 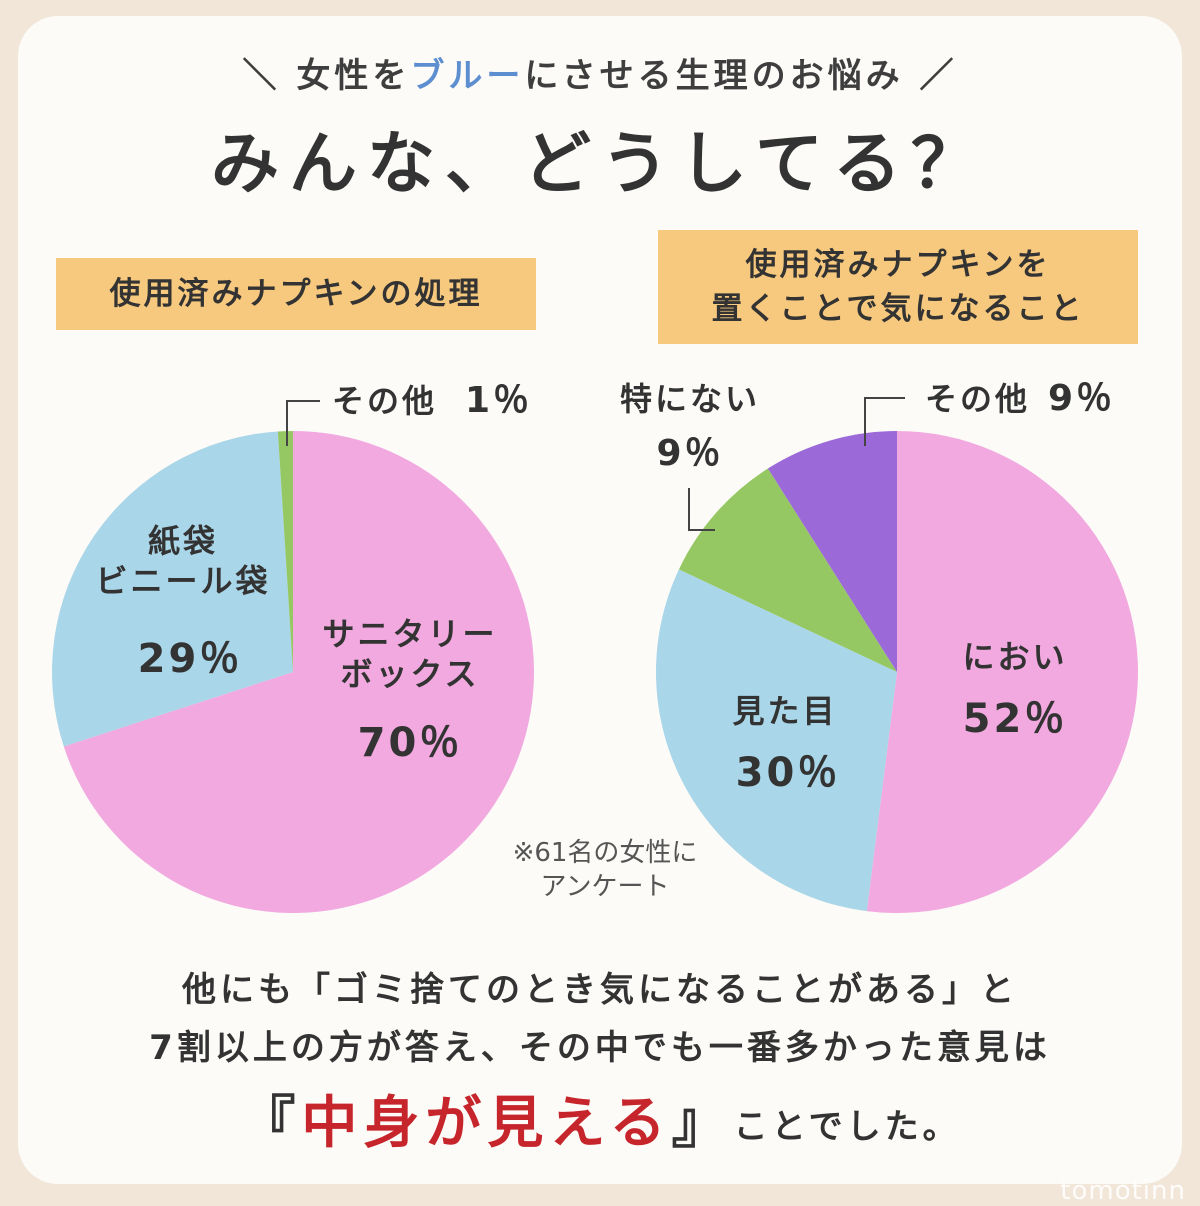 What do you see at coordinates (898, 265) in the screenshot?
I see `chart-2-title-line-1: 使用済みナプキンを` at bounding box center [898, 265].